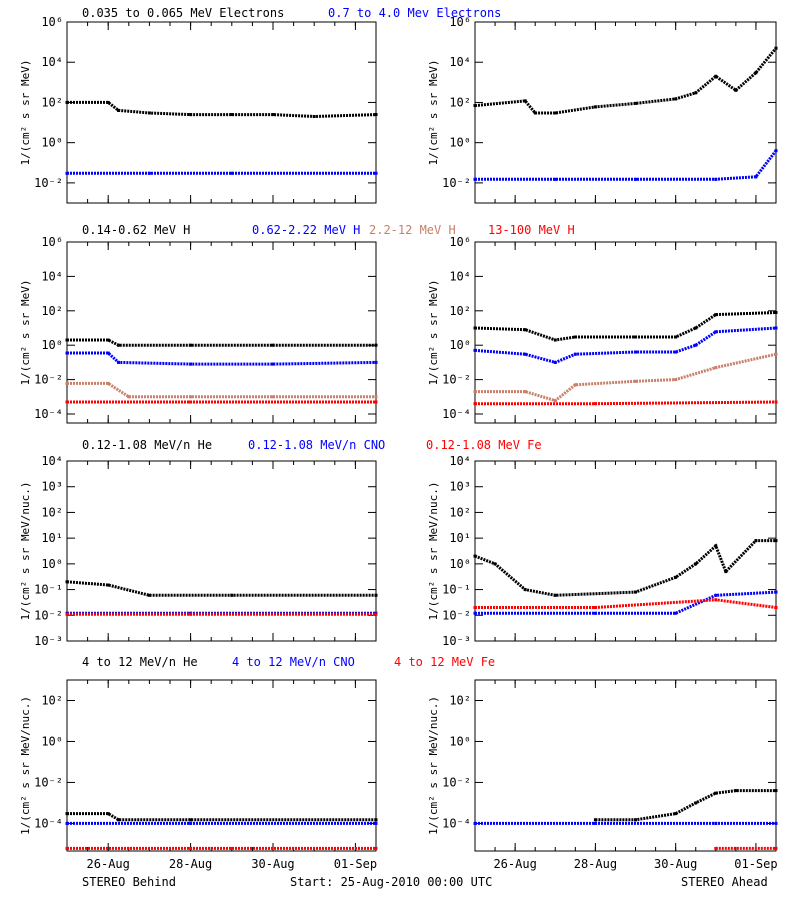  I want to click on legend-label-3-3: 0.12-1.08 MeV Fe, so click(484, 445).